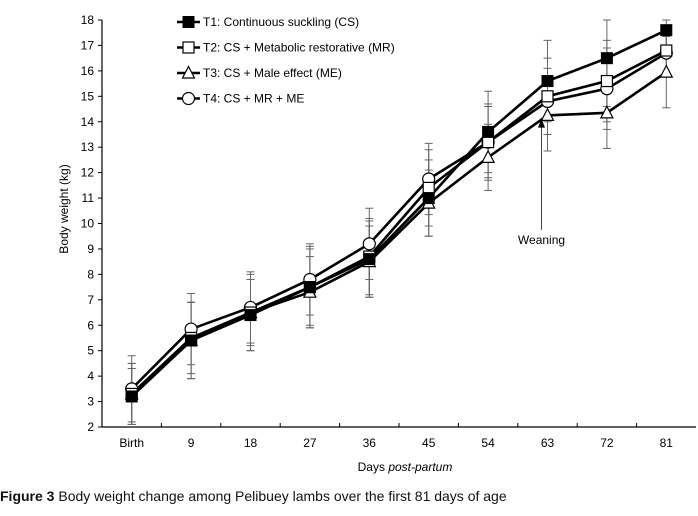  I want to click on y-tick-label: 5, so click(90, 351).